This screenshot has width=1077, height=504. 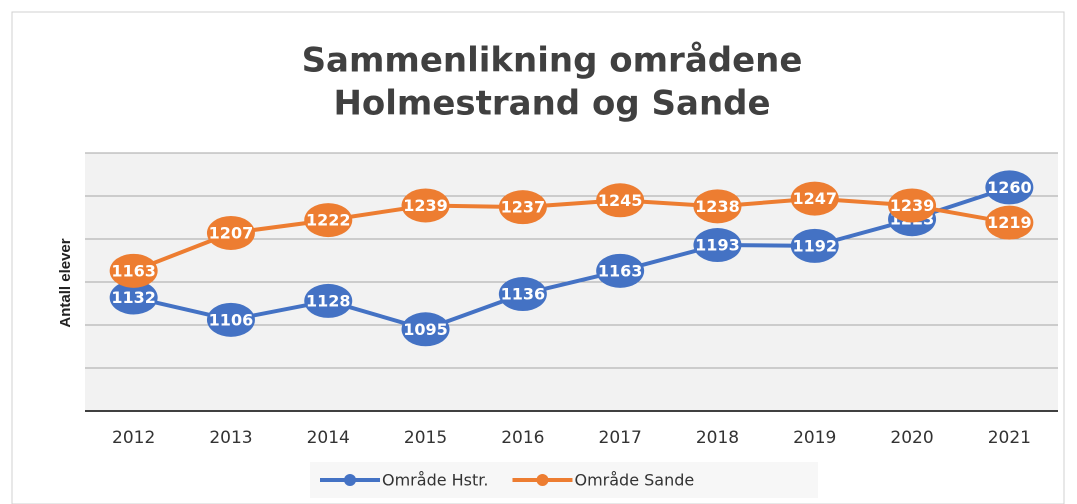 I want to click on data-label: 1192, so click(x=814, y=245).